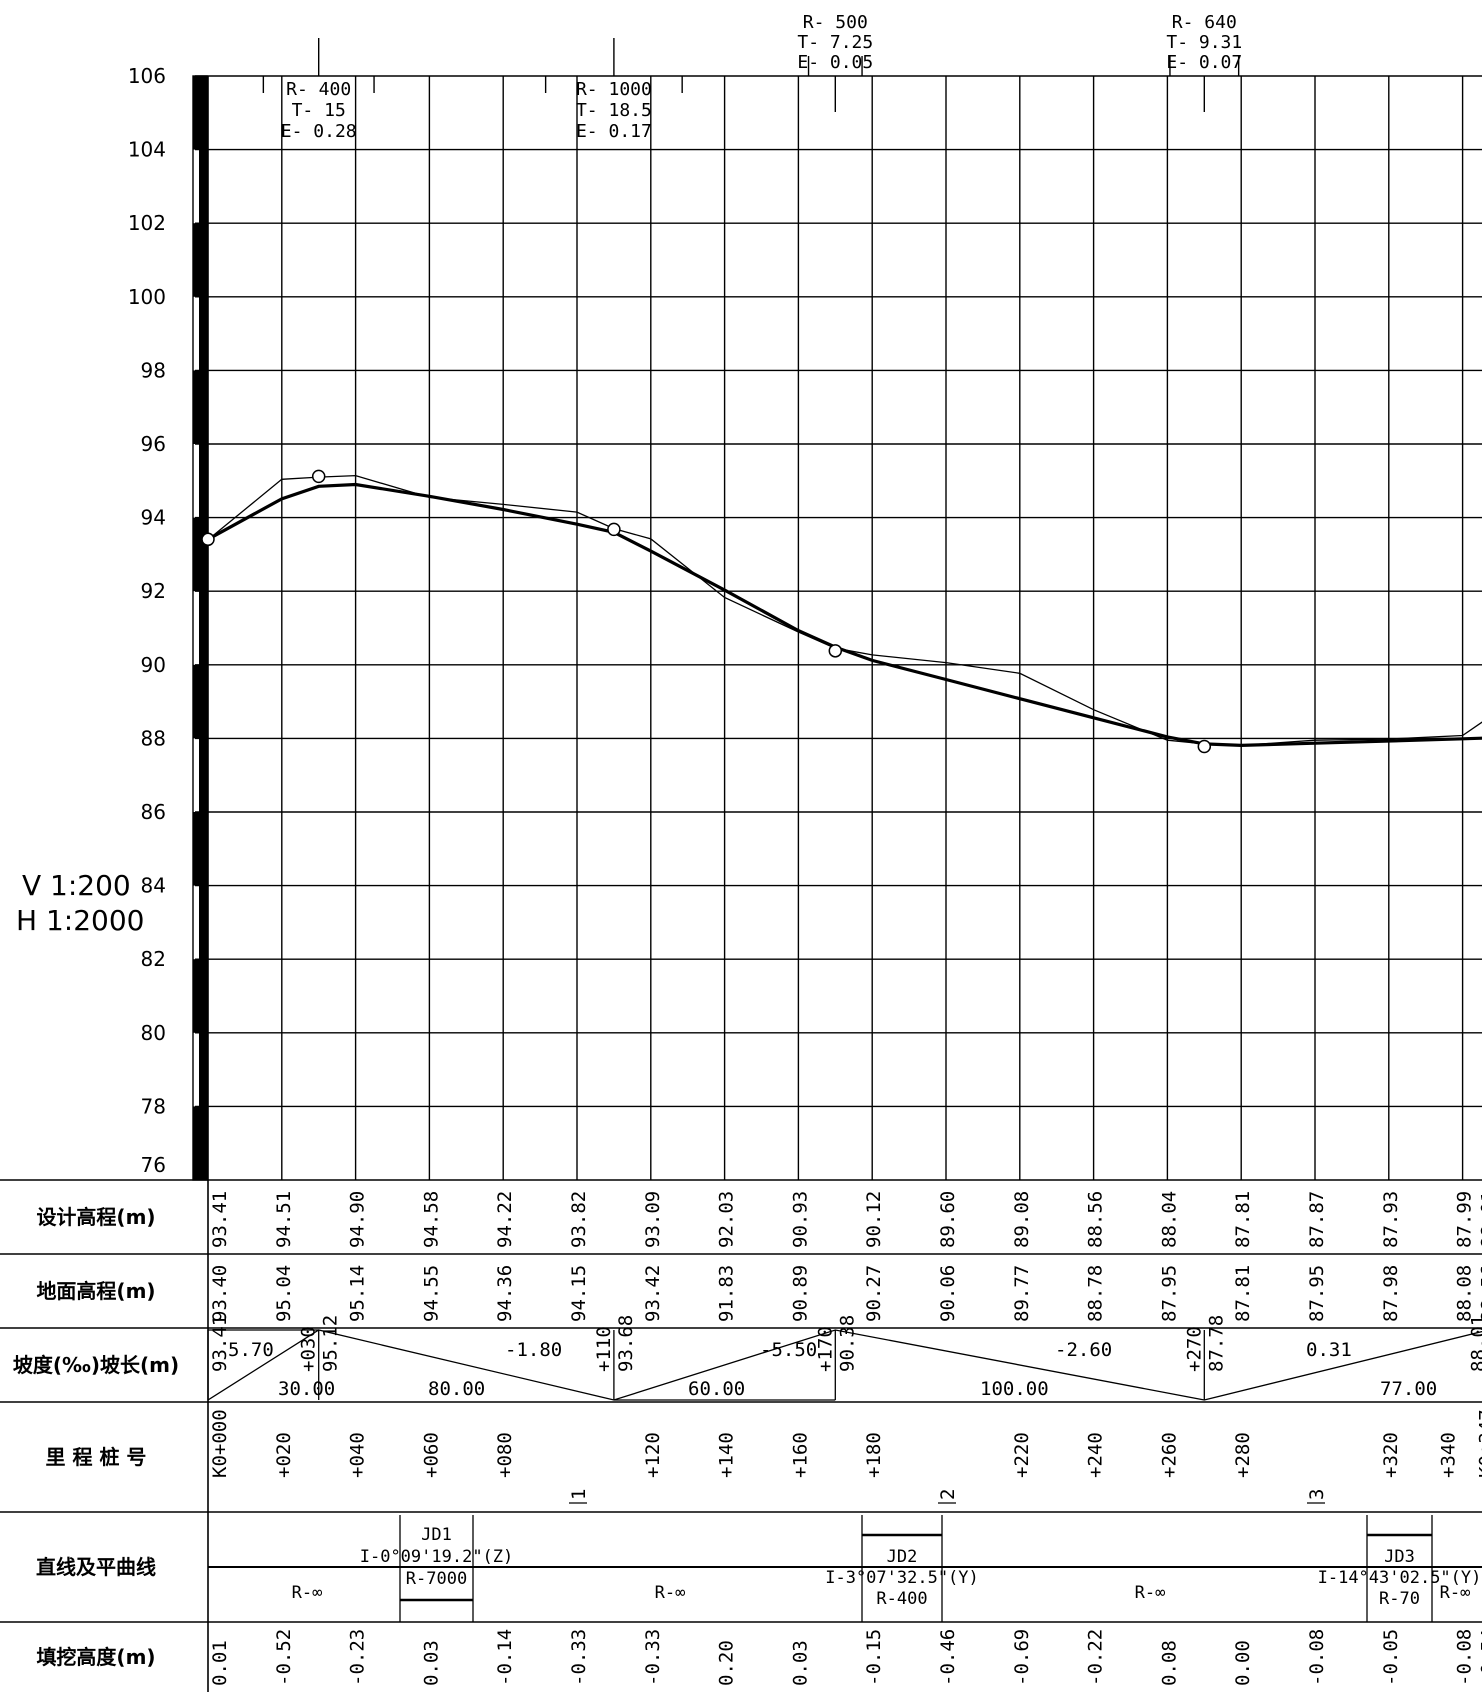  Describe the element at coordinates (653, 1455) in the screenshot. I see `station-value: +120` at that location.